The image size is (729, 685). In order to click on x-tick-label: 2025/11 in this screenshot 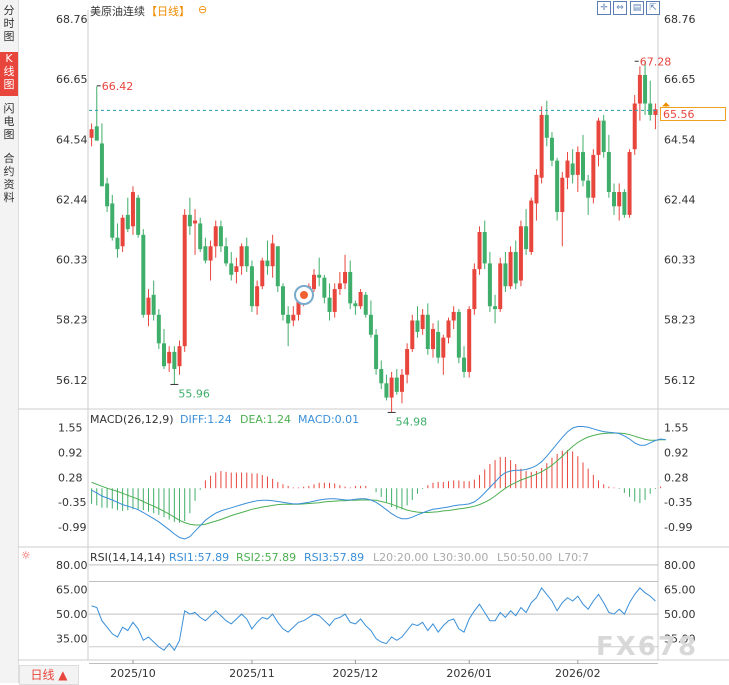, I will do `click(252, 673)`.